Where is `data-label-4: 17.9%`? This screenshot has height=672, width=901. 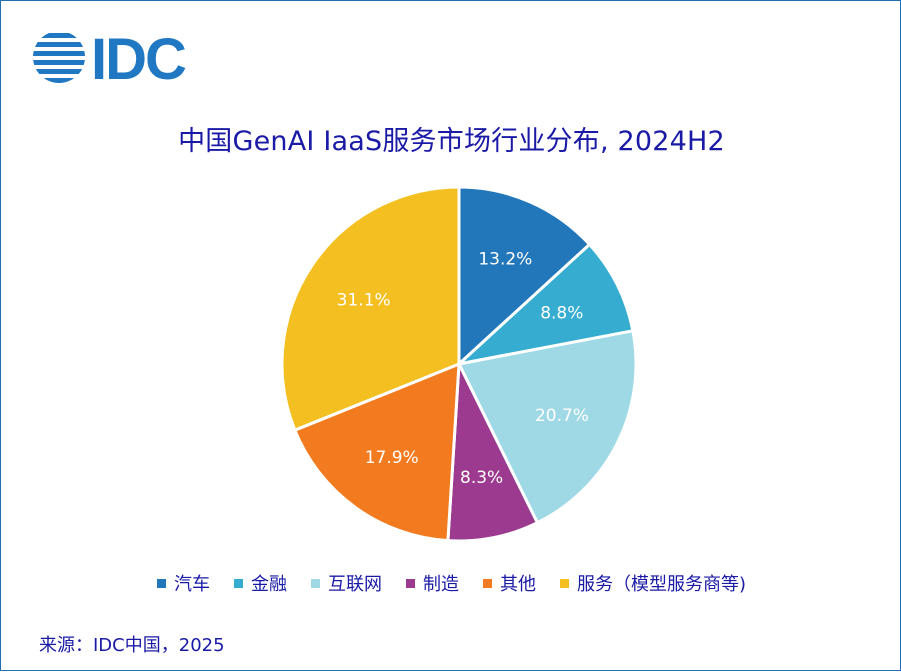 data-label-4: 17.9% is located at coordinates (392, 458).